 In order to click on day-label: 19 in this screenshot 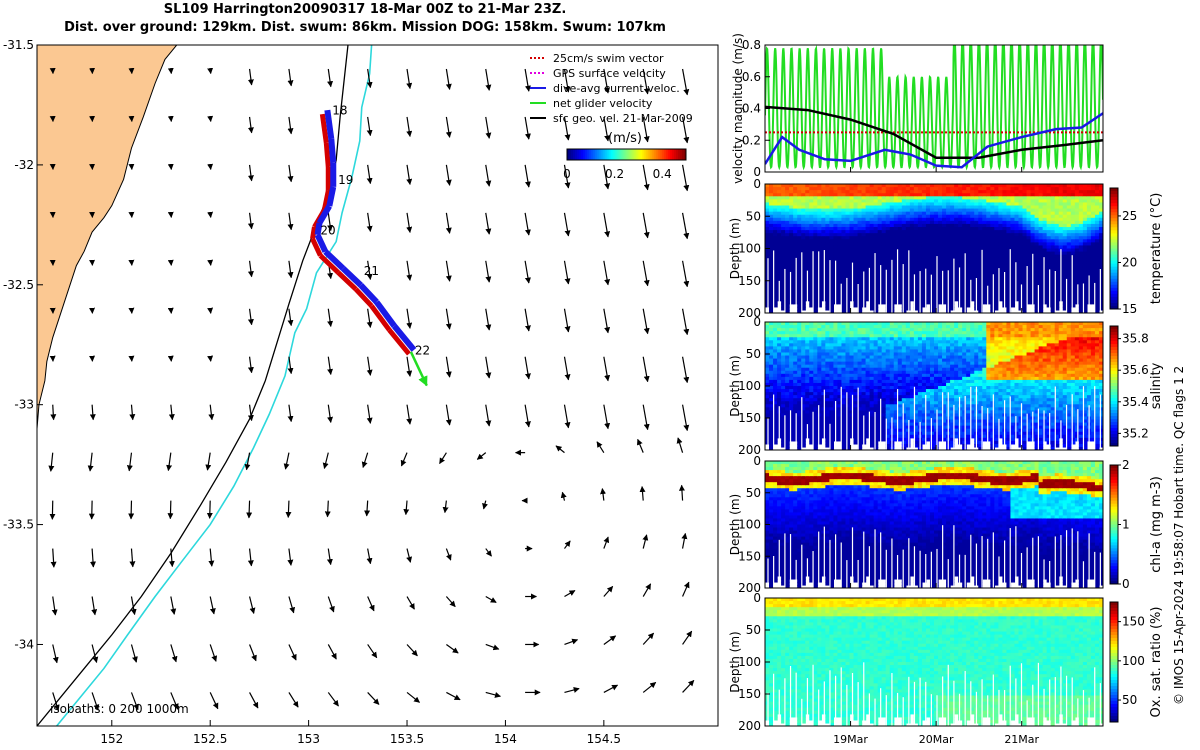, I will do `click(345, 180)`.